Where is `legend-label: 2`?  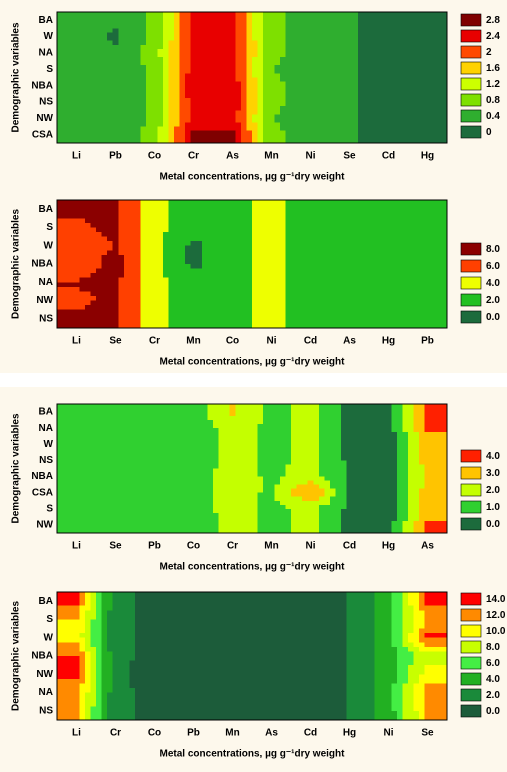 legend-label: 2 is located at coordinates (489, 52).